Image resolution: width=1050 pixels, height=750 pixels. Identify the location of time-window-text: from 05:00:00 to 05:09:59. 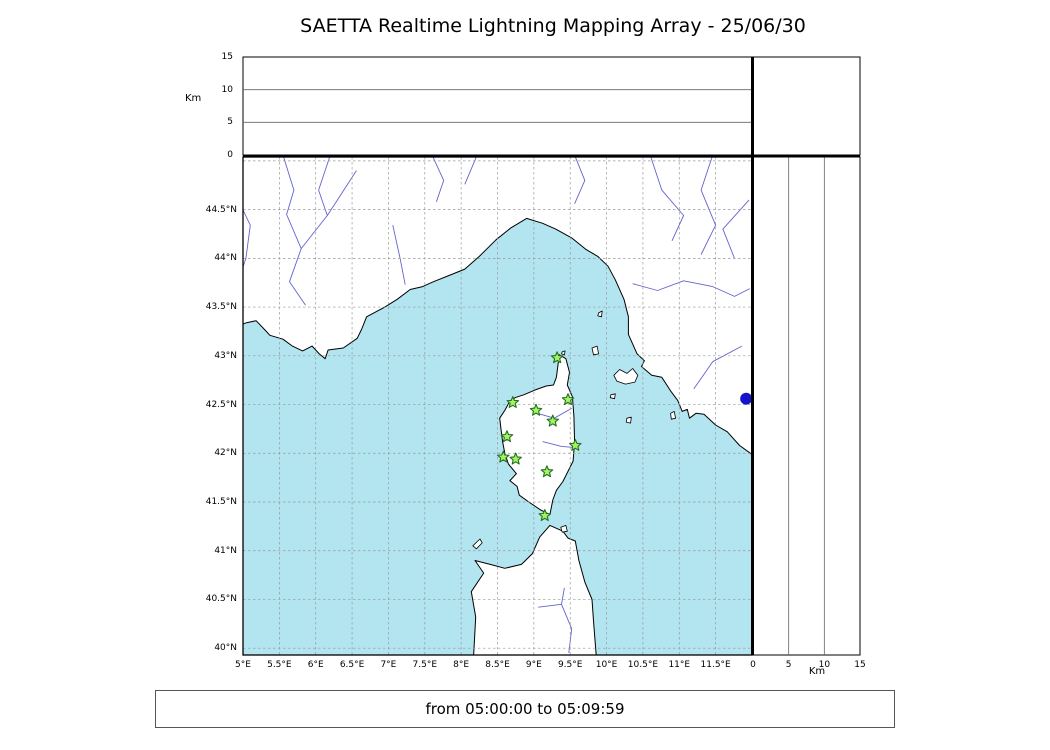
(525, 709).